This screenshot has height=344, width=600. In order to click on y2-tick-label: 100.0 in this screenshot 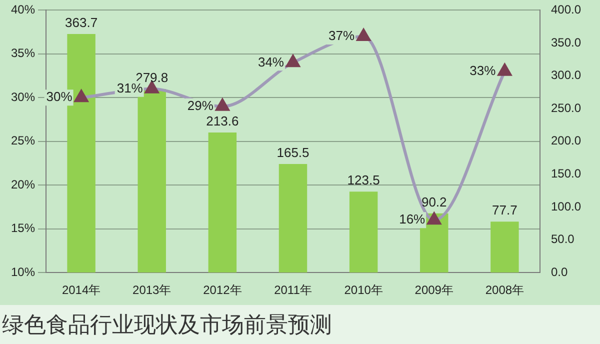, I will do `click(566, 206)`.